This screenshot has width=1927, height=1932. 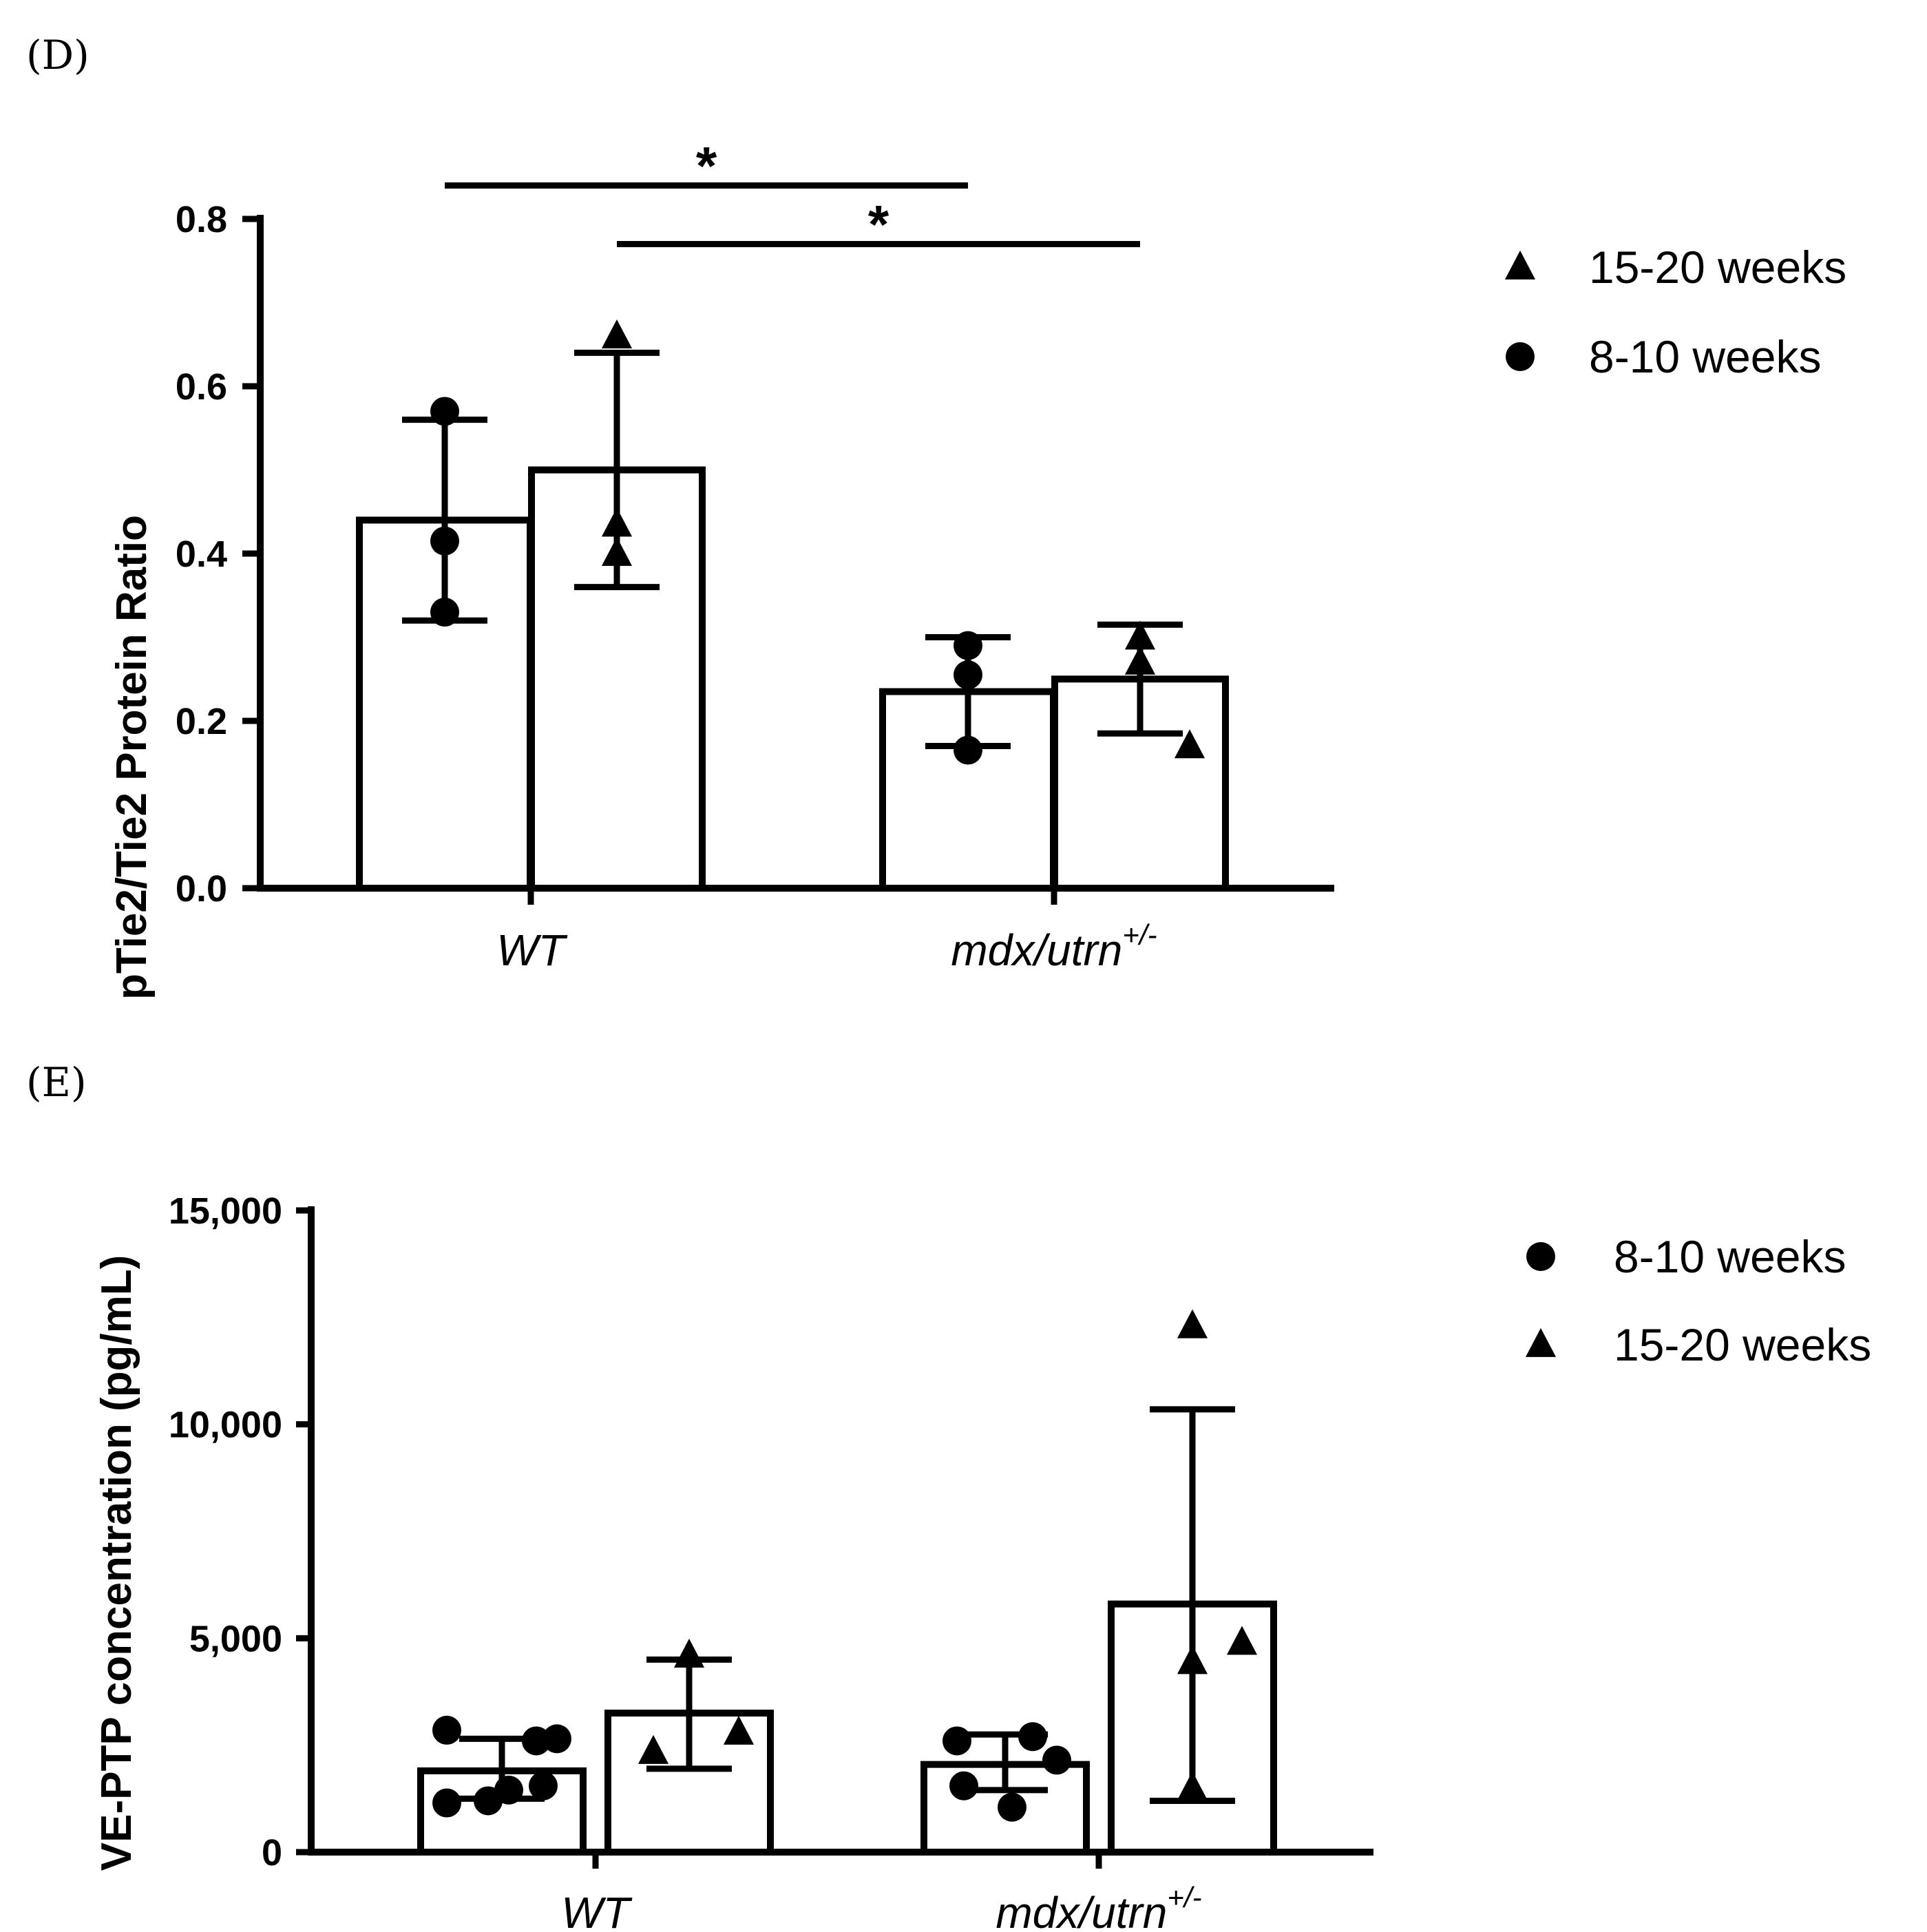 I want to click on y-tick-label: 15,000, so click(x=225, y=1211).